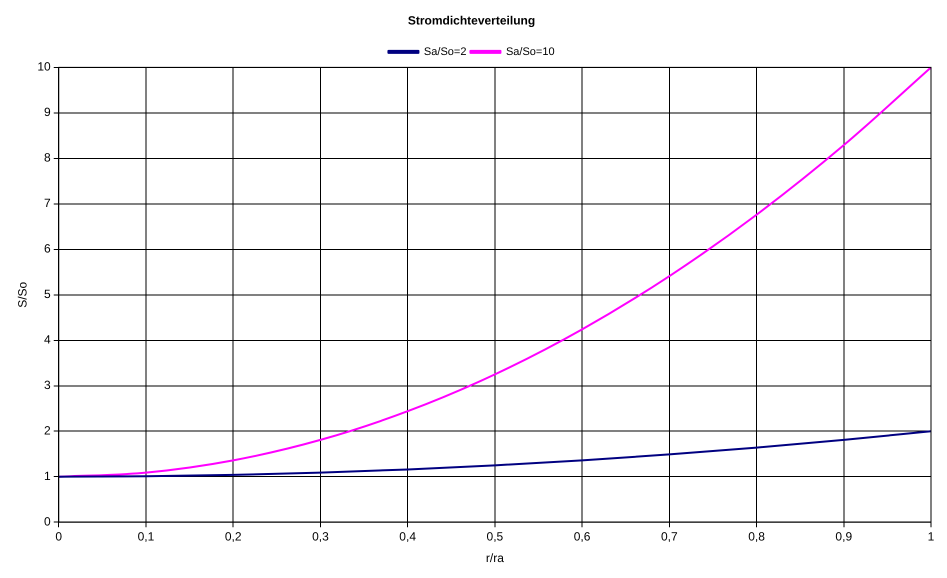 The width and height of the screenshot is (947, 578). I want to click on chart-title: Stromdichteverteilung, so click(472, 21).